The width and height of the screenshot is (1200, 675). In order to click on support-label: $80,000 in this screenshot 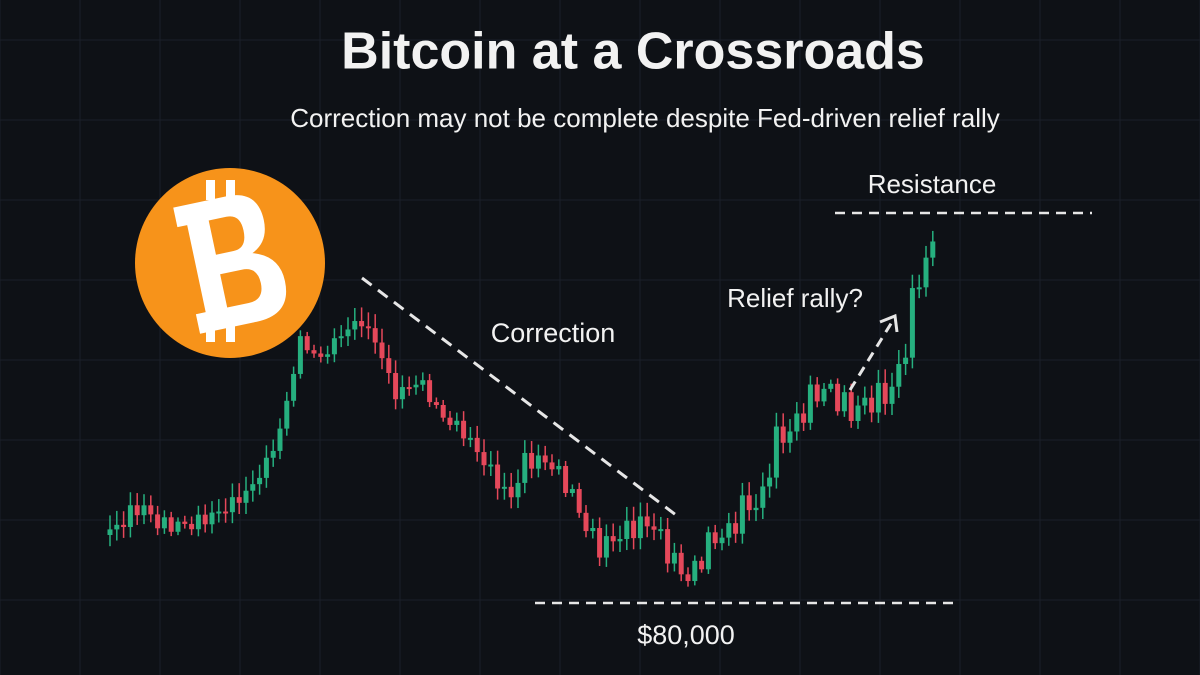, I will do `click(686, 635)`.